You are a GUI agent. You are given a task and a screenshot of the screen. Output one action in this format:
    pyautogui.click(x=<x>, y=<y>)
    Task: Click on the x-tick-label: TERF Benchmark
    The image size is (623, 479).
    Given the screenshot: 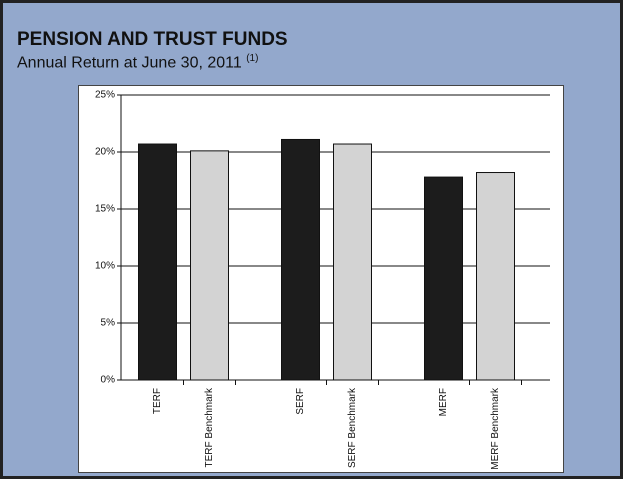 What is the action you would take?
    pyautogui.click(x=209, y=427)
    